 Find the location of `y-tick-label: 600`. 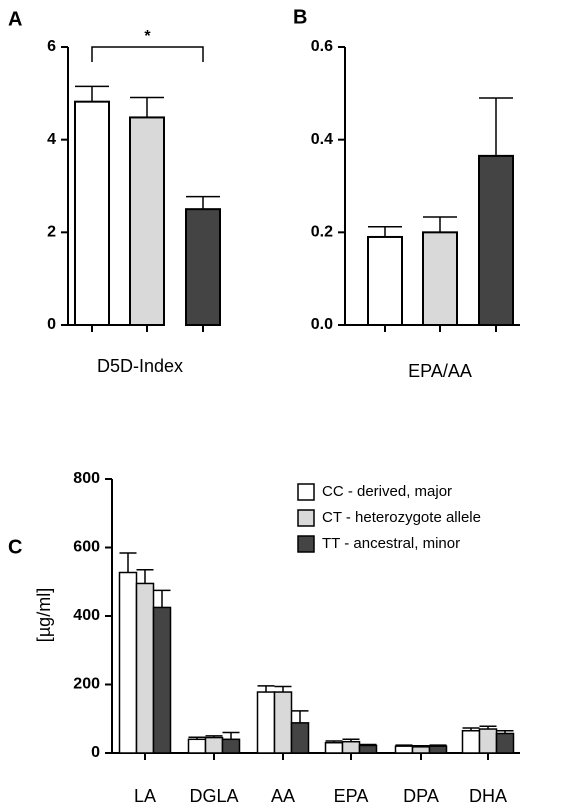

y-tick-label: 600 is located at coordinates (86, 547).